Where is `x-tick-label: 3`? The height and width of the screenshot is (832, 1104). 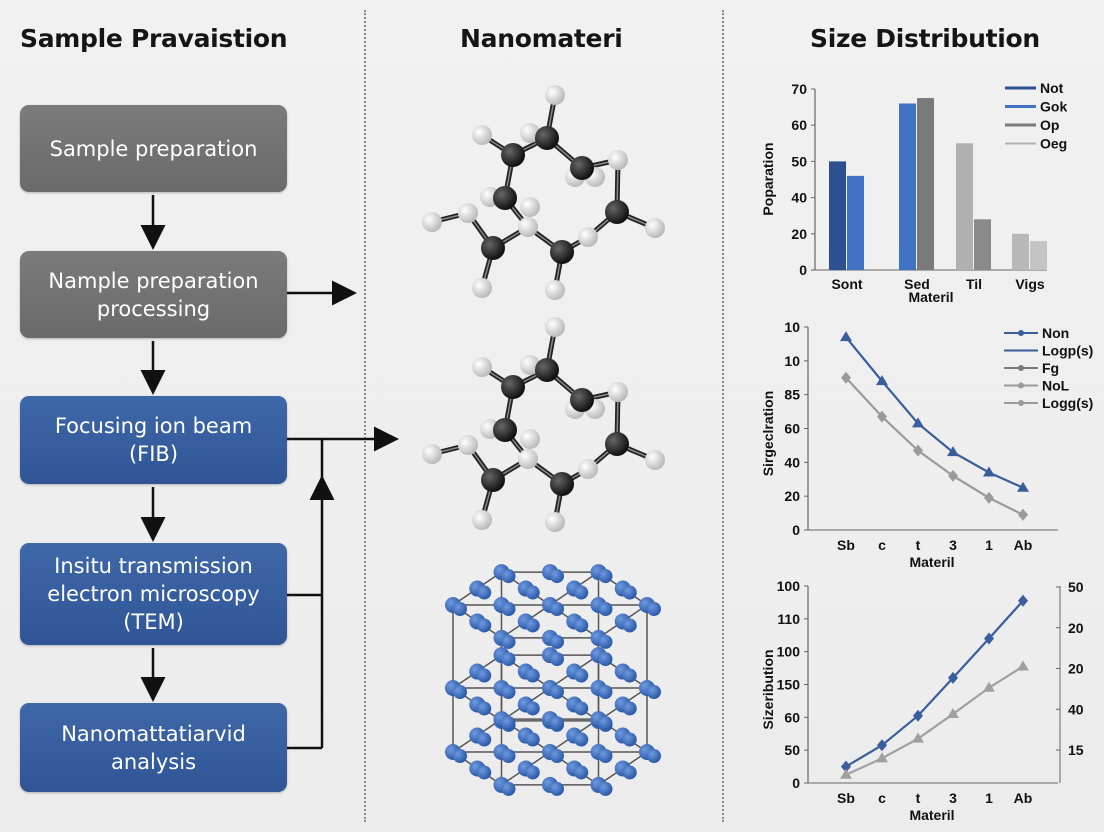
x-tick-label: 3 is located at coordinates (953, 545).